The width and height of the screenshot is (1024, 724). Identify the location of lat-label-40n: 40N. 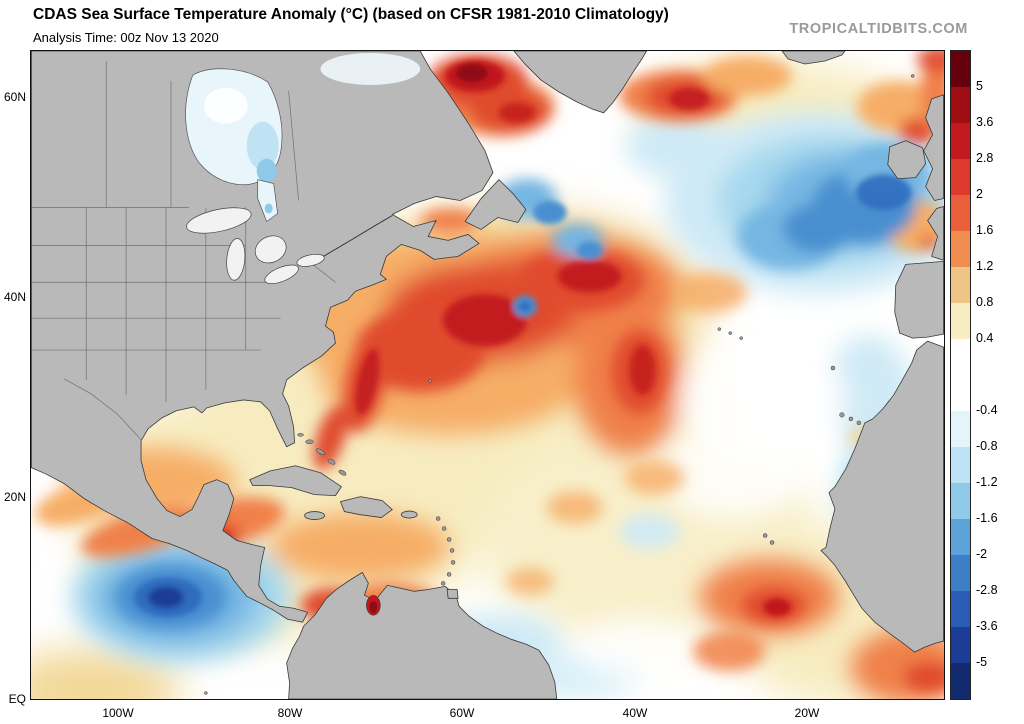
(14, 297).